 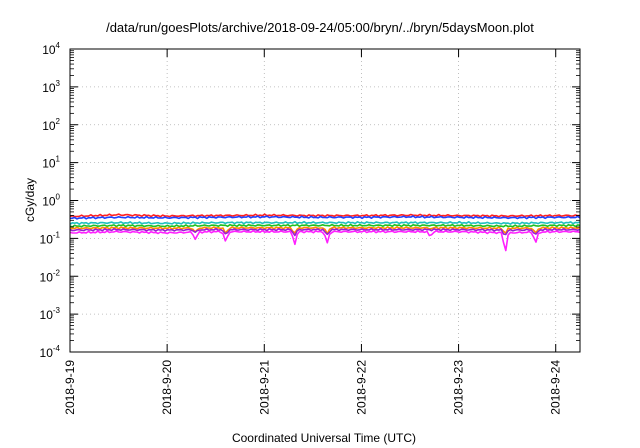 I want to click on y-tick-label: 10⁻², so click(x=50, y=276).